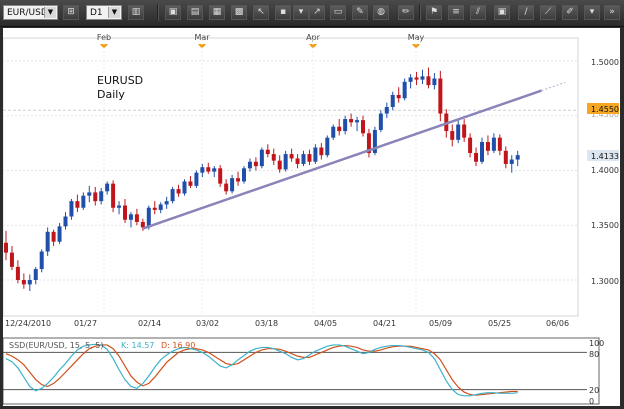 This screenshot has height=409, width=624. Describe the element at coordinates (338, 12) in the screenshot. I see `text-icon: ▭` at that location.